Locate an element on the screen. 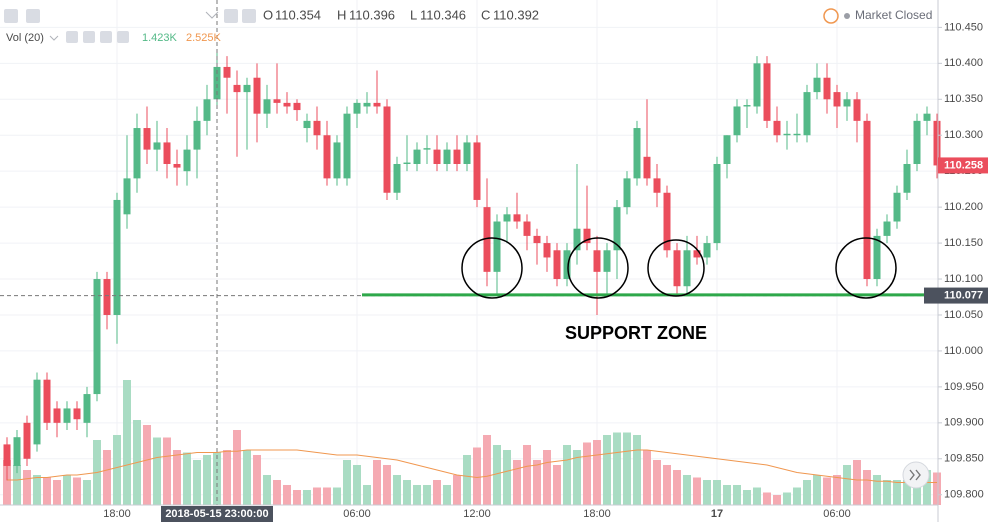 This screenshot has width=988, height=522. crosshair-time-label: 2018-05-15 23:00:00 is located at coordinates (216, 514).